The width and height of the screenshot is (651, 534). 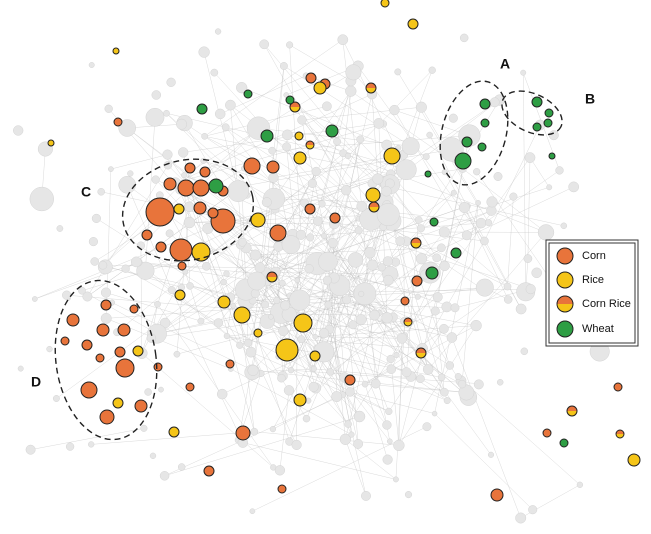 What do you see at coordinates (36, 382) in the screenshot?
I see `cluster-label: D` at bounding box center [36, 382].